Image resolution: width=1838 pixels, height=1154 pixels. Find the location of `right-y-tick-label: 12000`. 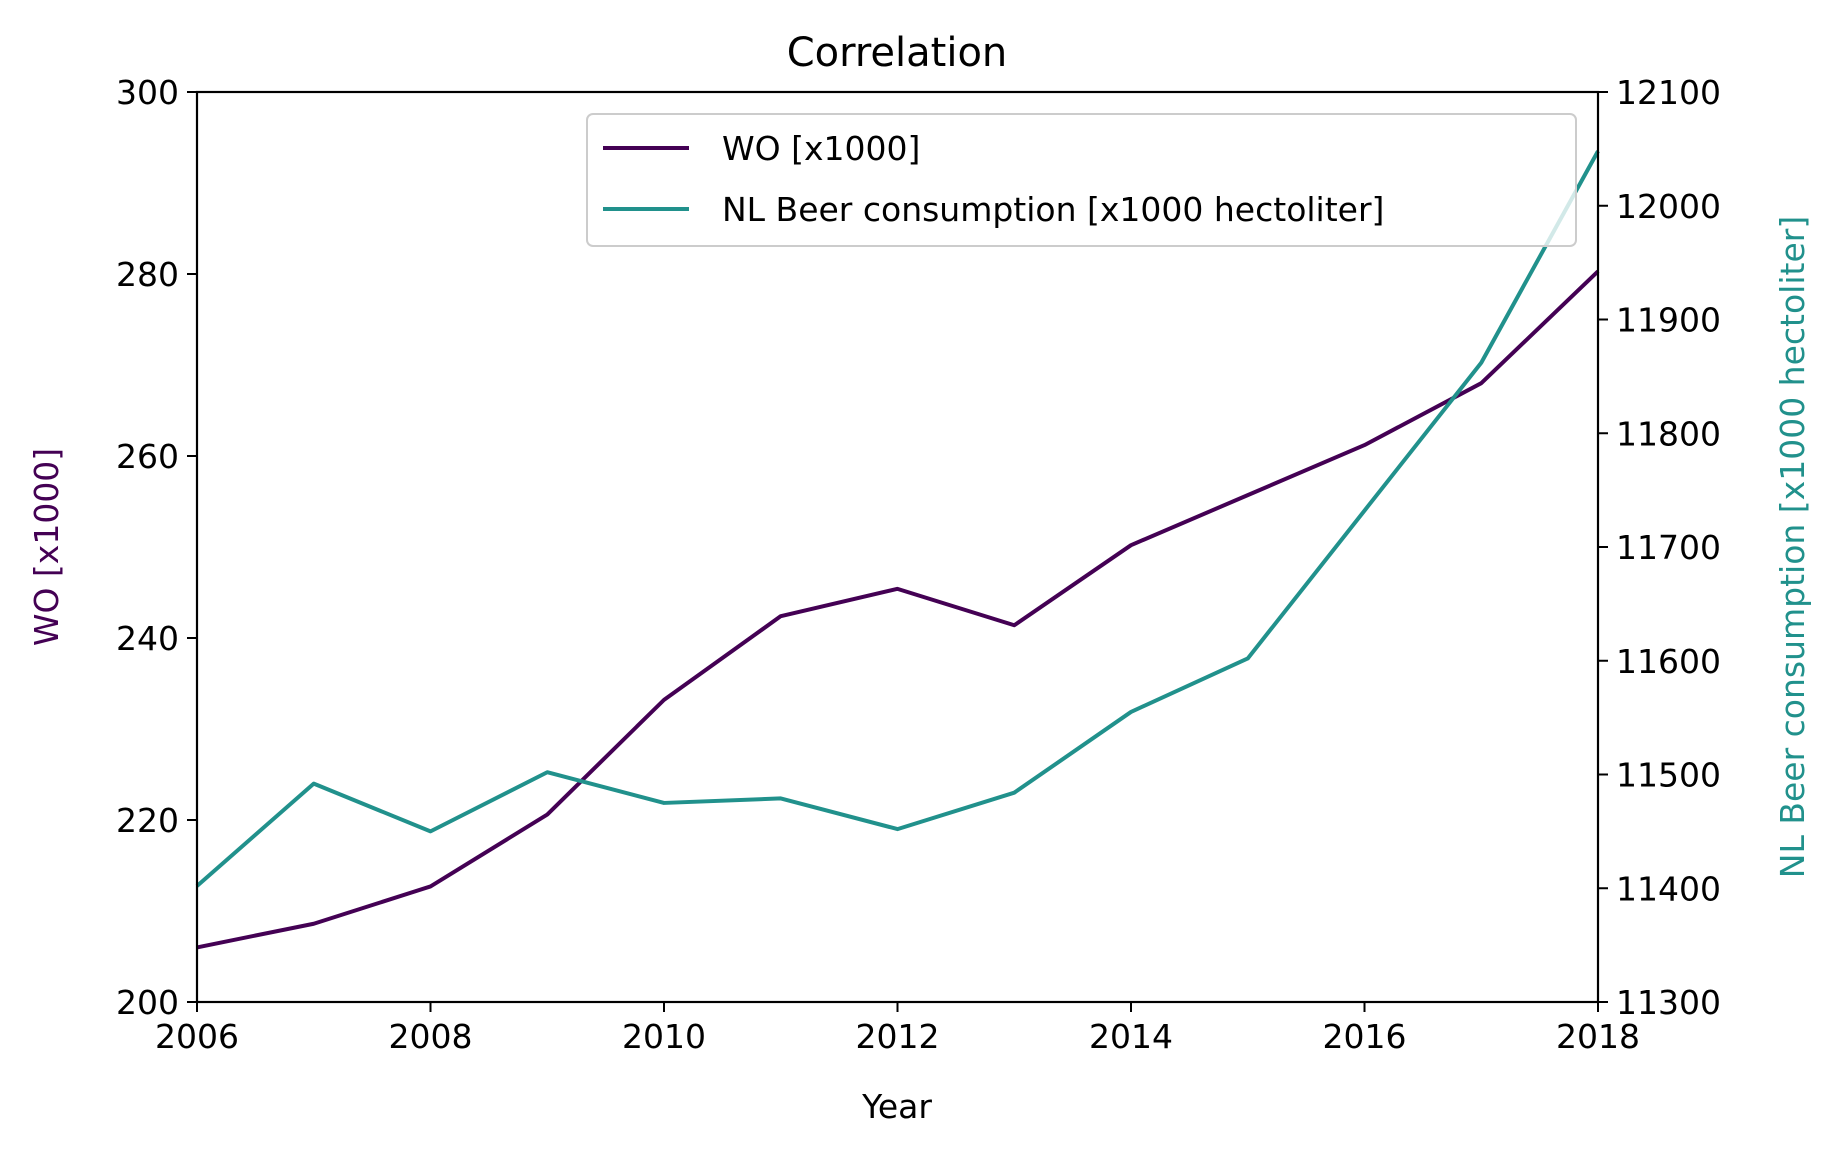

right-y-tick-label: 12000 is located at coordinates (1668, 206).